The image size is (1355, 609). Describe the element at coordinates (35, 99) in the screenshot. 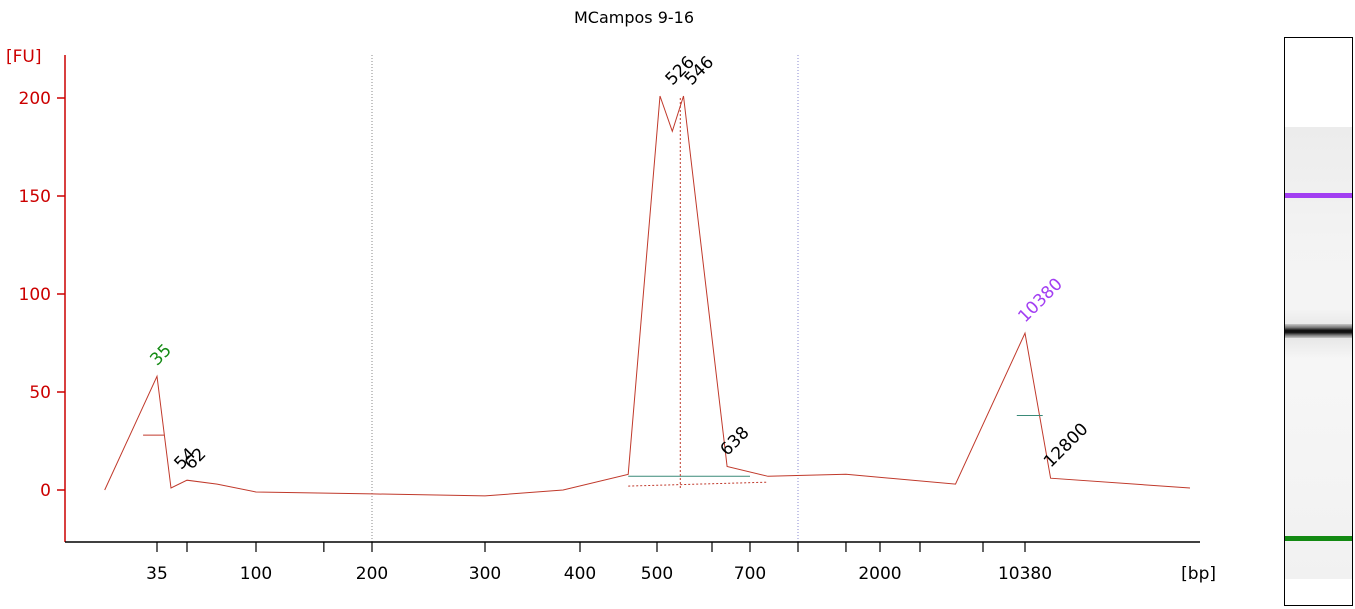

I see `y-tick-label: 200` at that location.